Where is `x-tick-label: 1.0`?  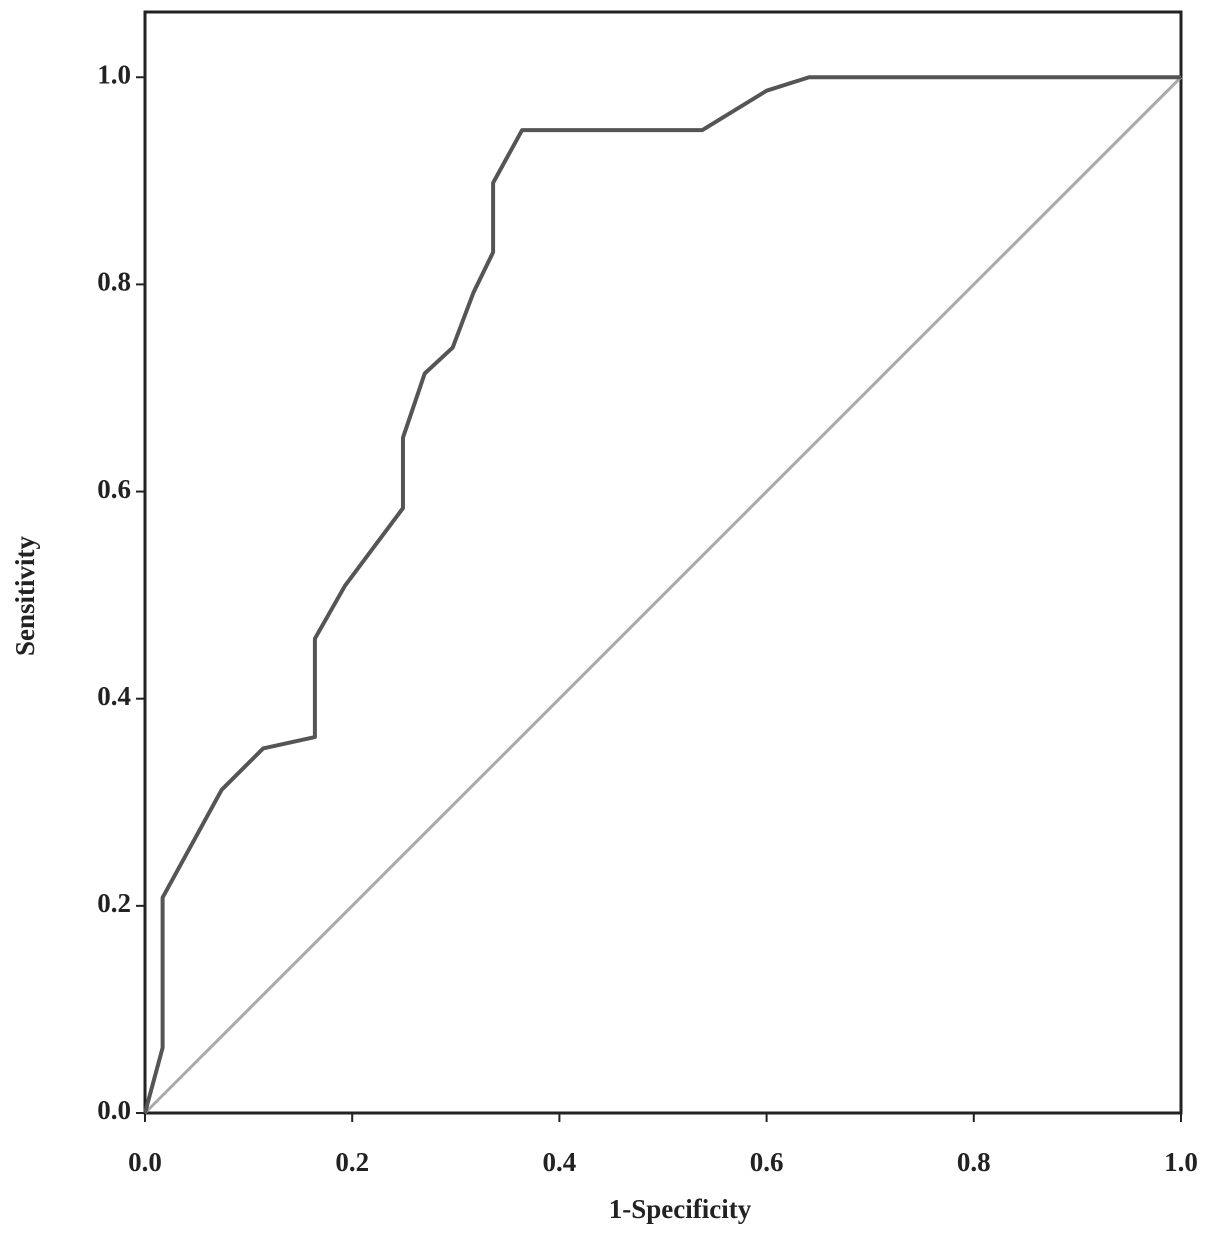
x-tick-label: 1.0 is located at coordinates (1181, 1162).